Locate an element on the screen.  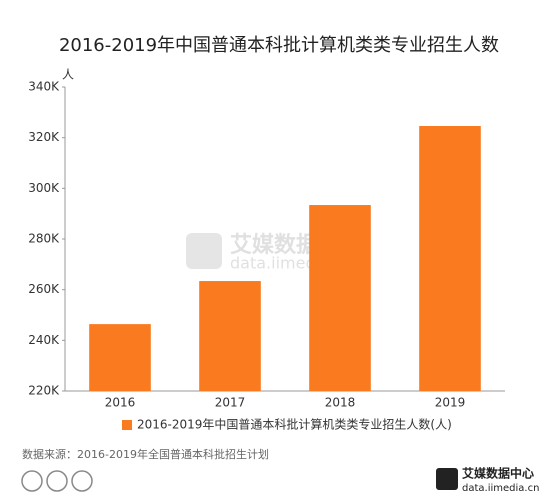
logo-url: data.iimedia.cn is located at coordinates (500, 488).